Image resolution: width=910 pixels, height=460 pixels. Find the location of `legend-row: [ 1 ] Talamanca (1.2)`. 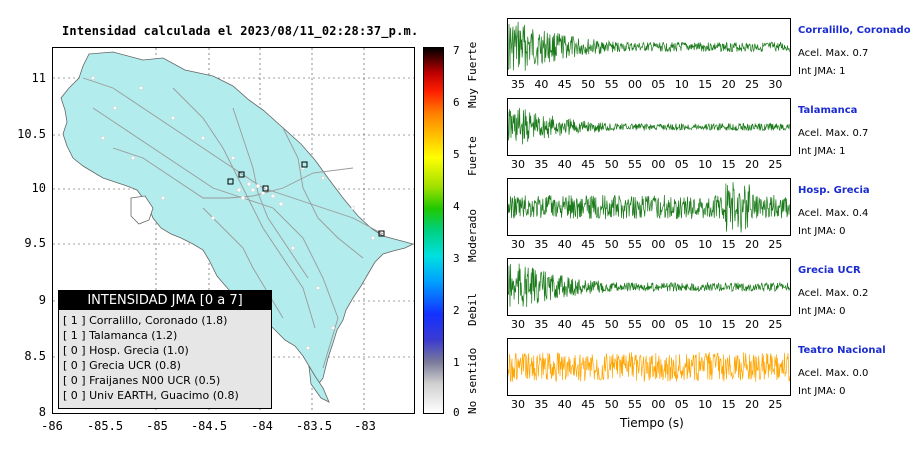

legend-row: [ 1 ] Talamanca (1.2) is located at coordinates (120, 335).